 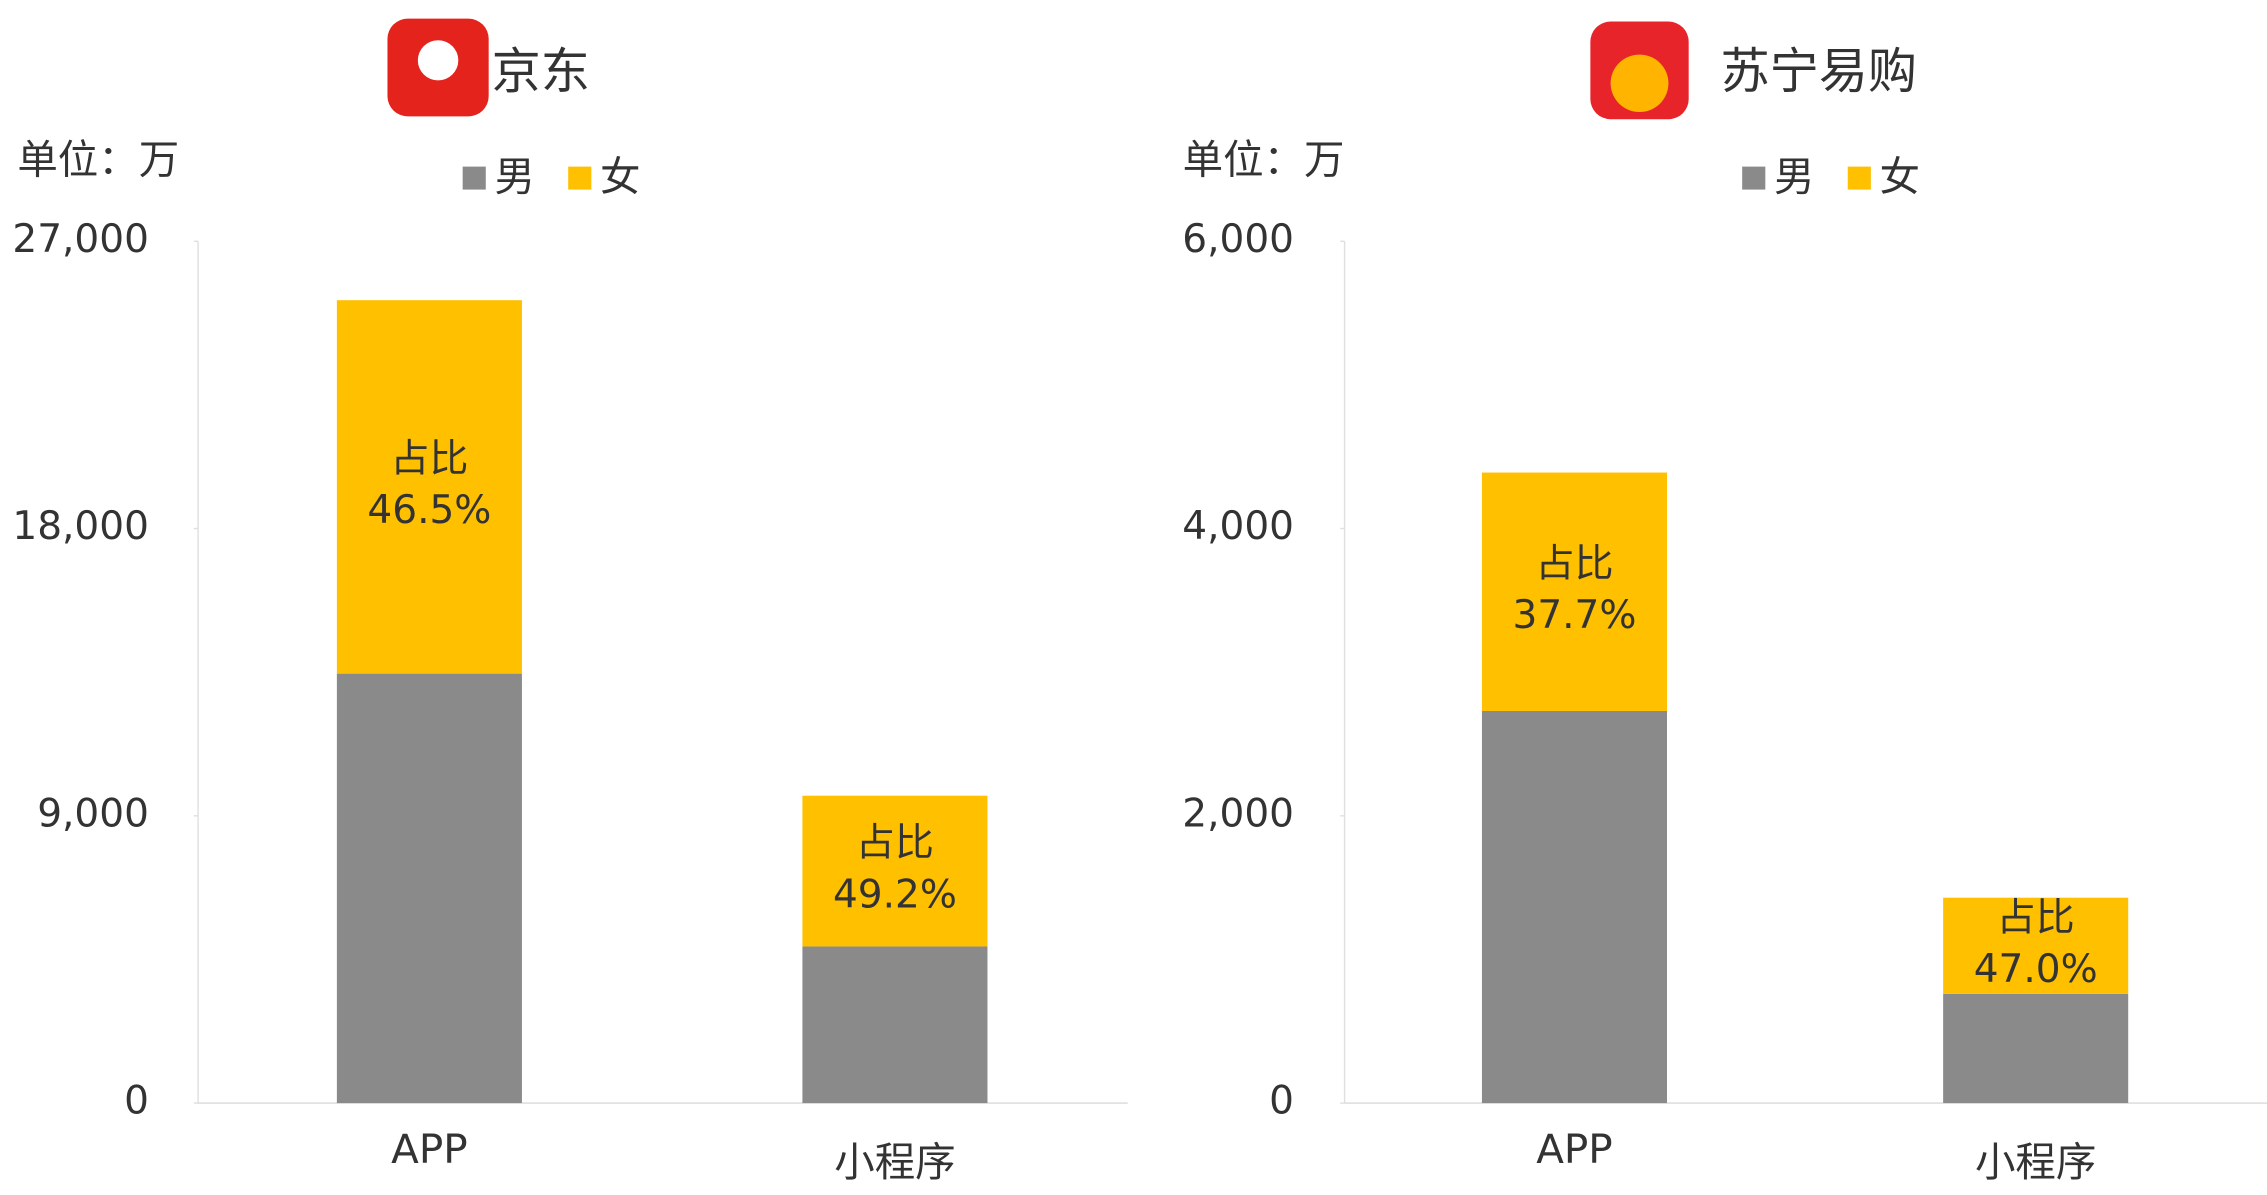 What do you see at coordinates (438, 60) in the screenshot?
I see `jd-logo-mark` at bounding box center [438, 60].